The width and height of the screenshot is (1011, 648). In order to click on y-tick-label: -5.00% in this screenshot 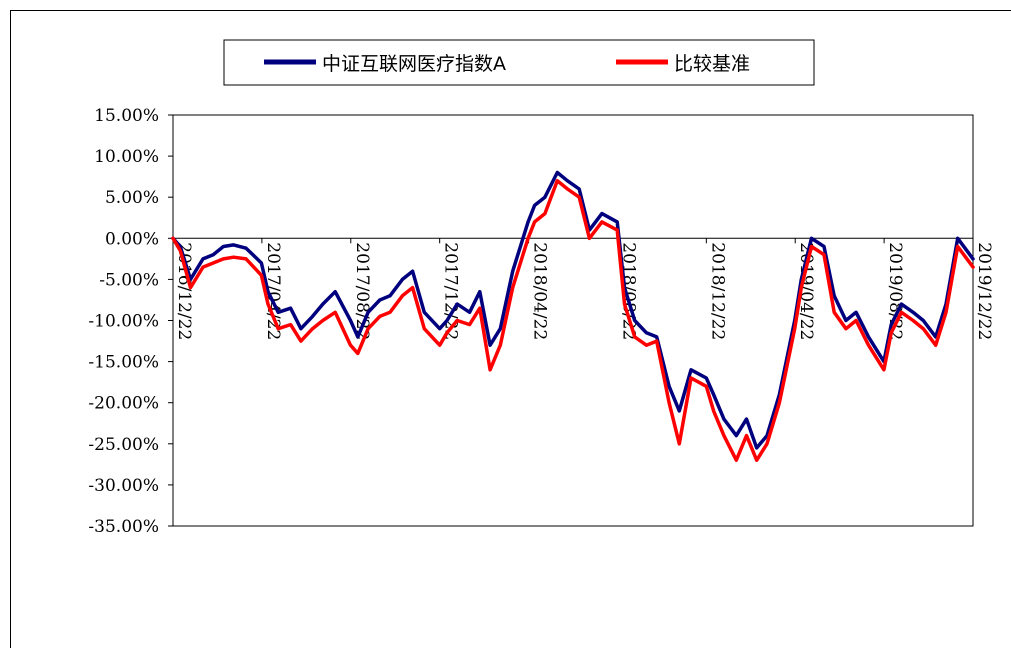, I will do `click(129, 280)`.